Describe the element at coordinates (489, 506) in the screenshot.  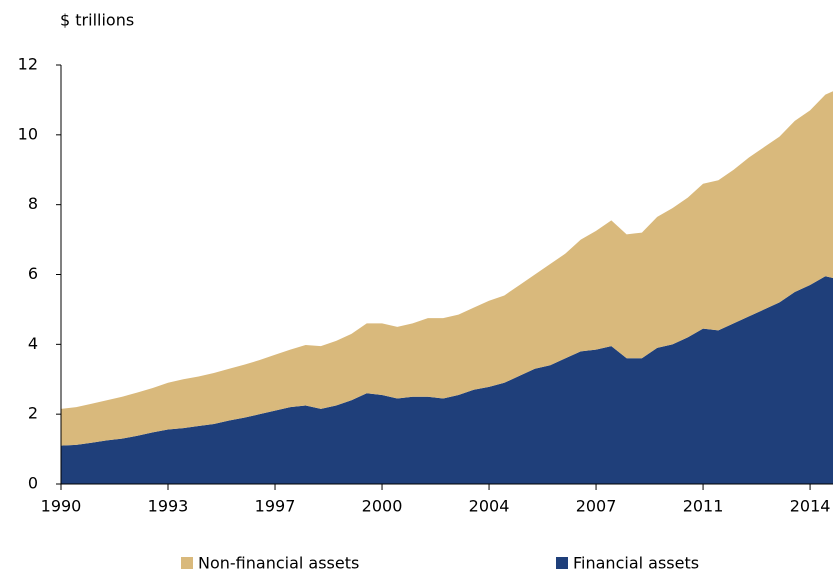
I see `x-tick-label: 2004` at that location.